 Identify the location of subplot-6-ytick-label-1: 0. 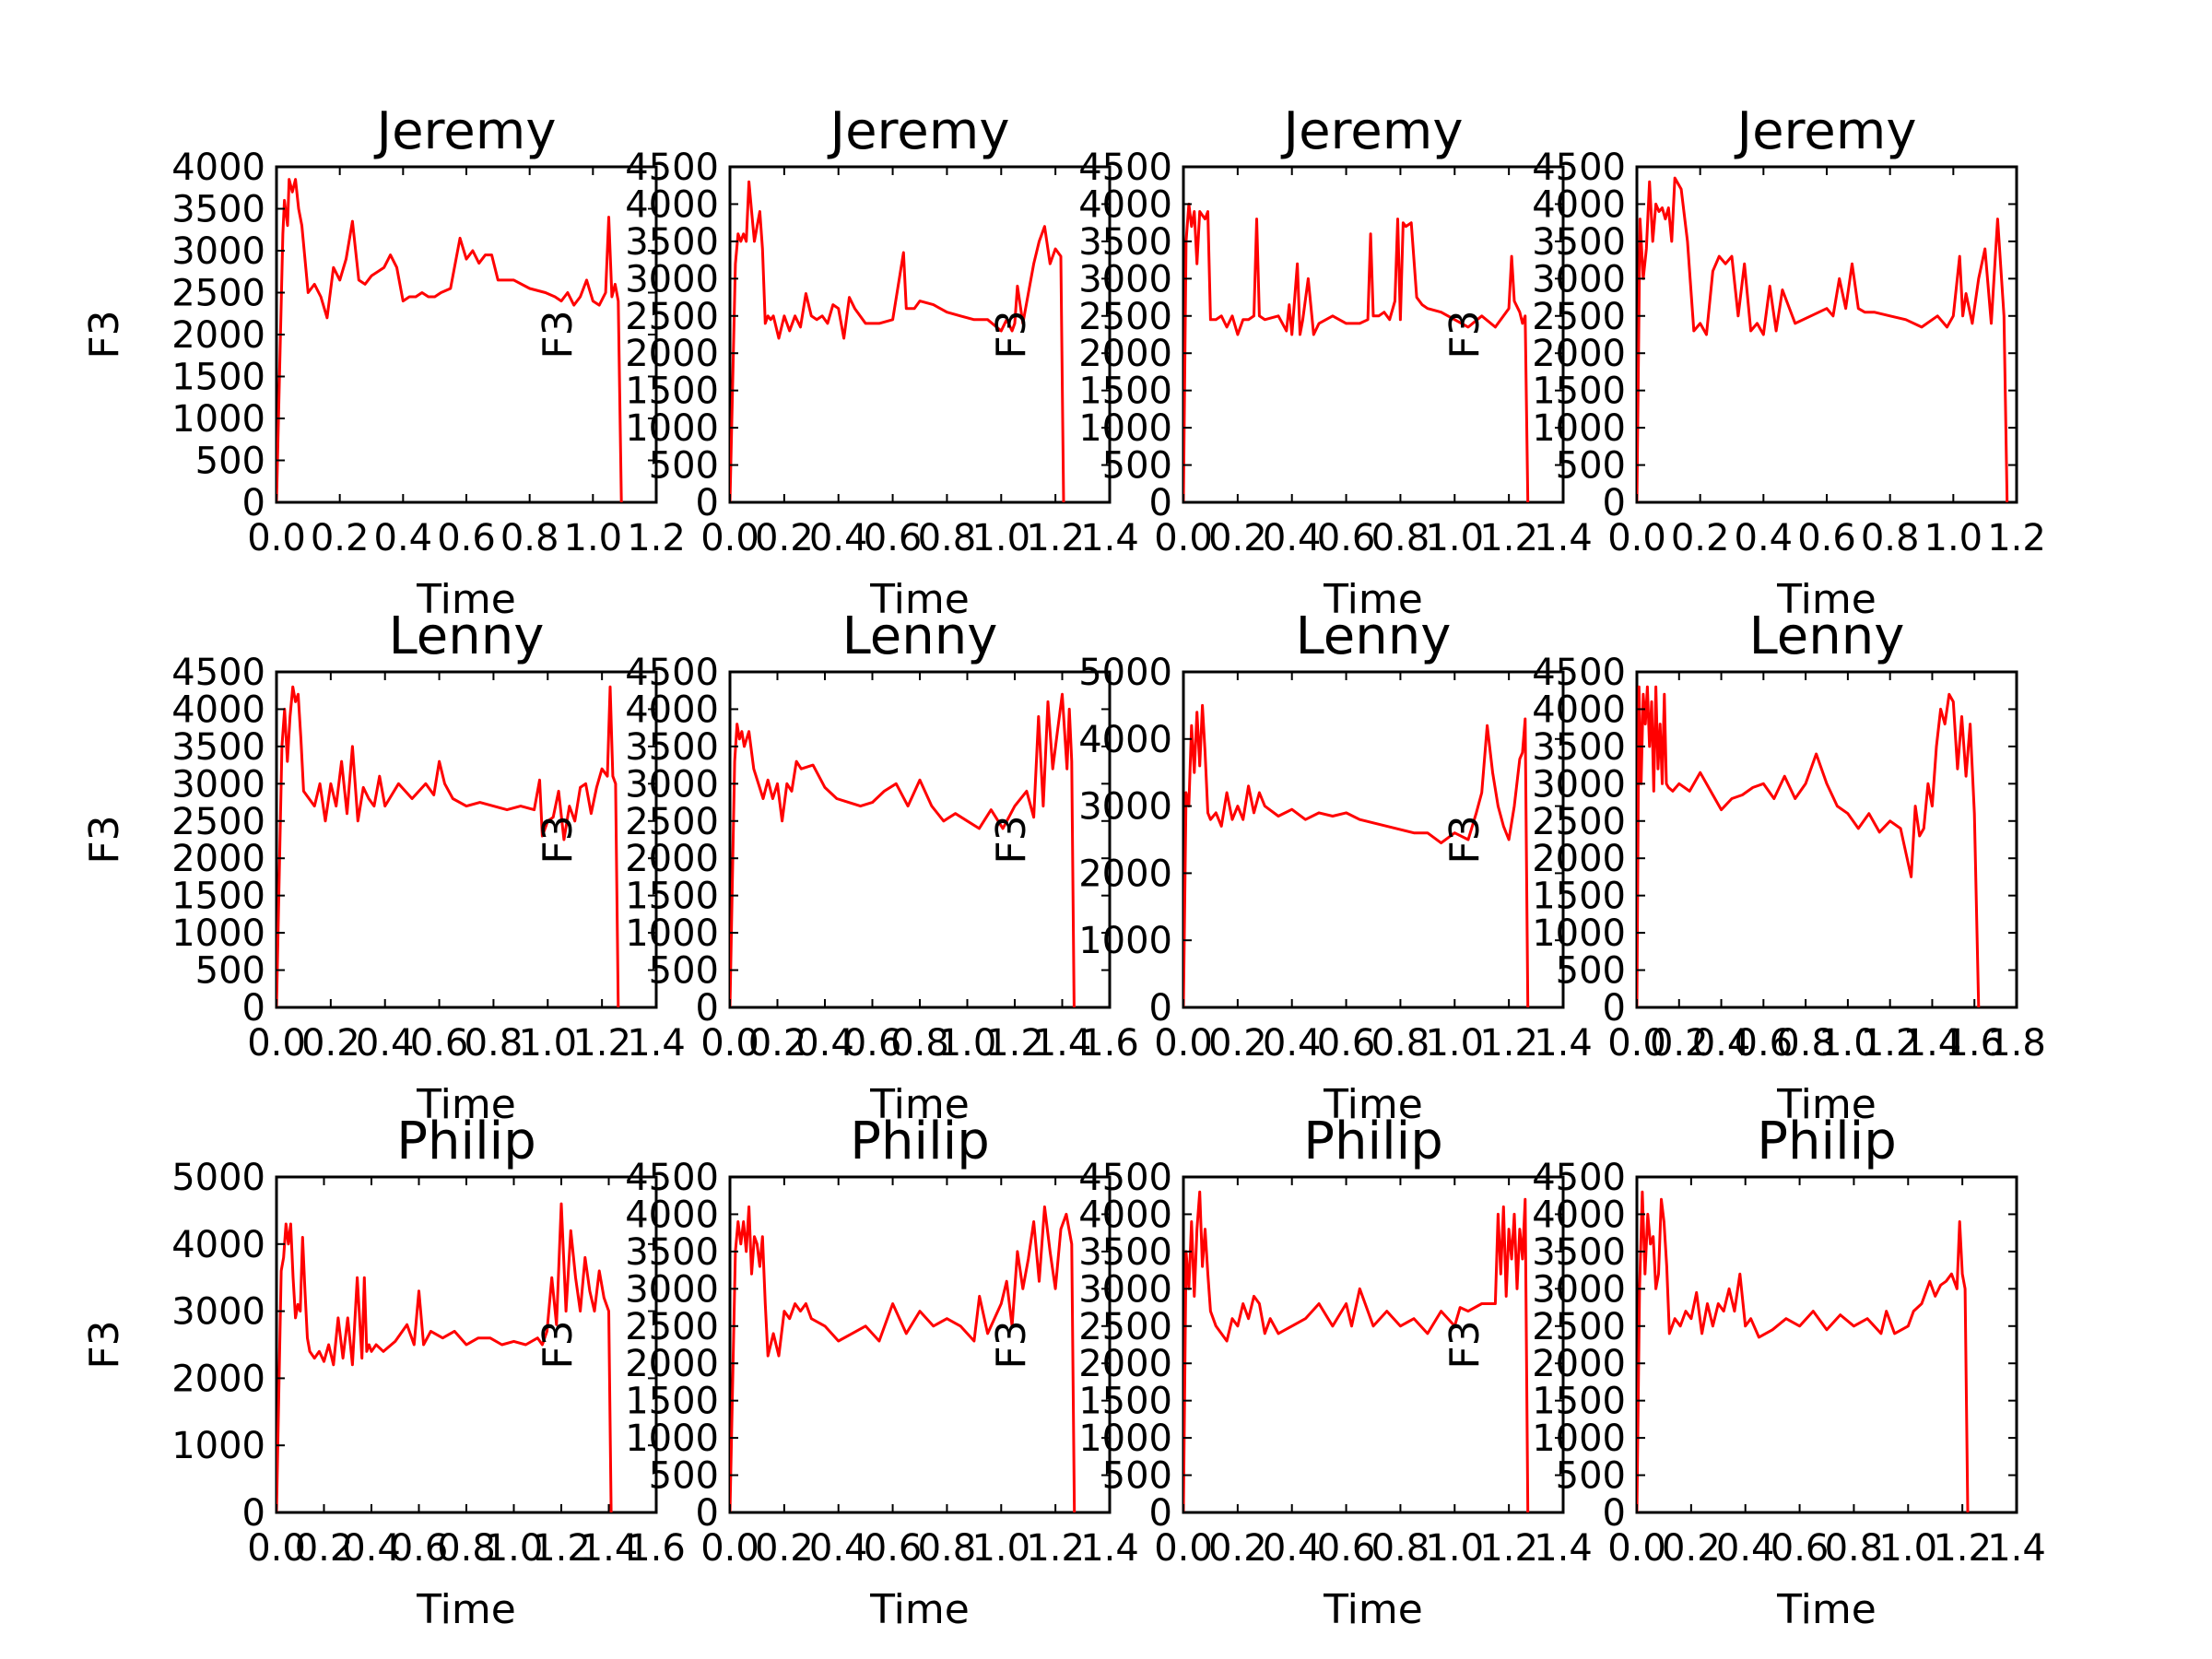
(707, 1008).